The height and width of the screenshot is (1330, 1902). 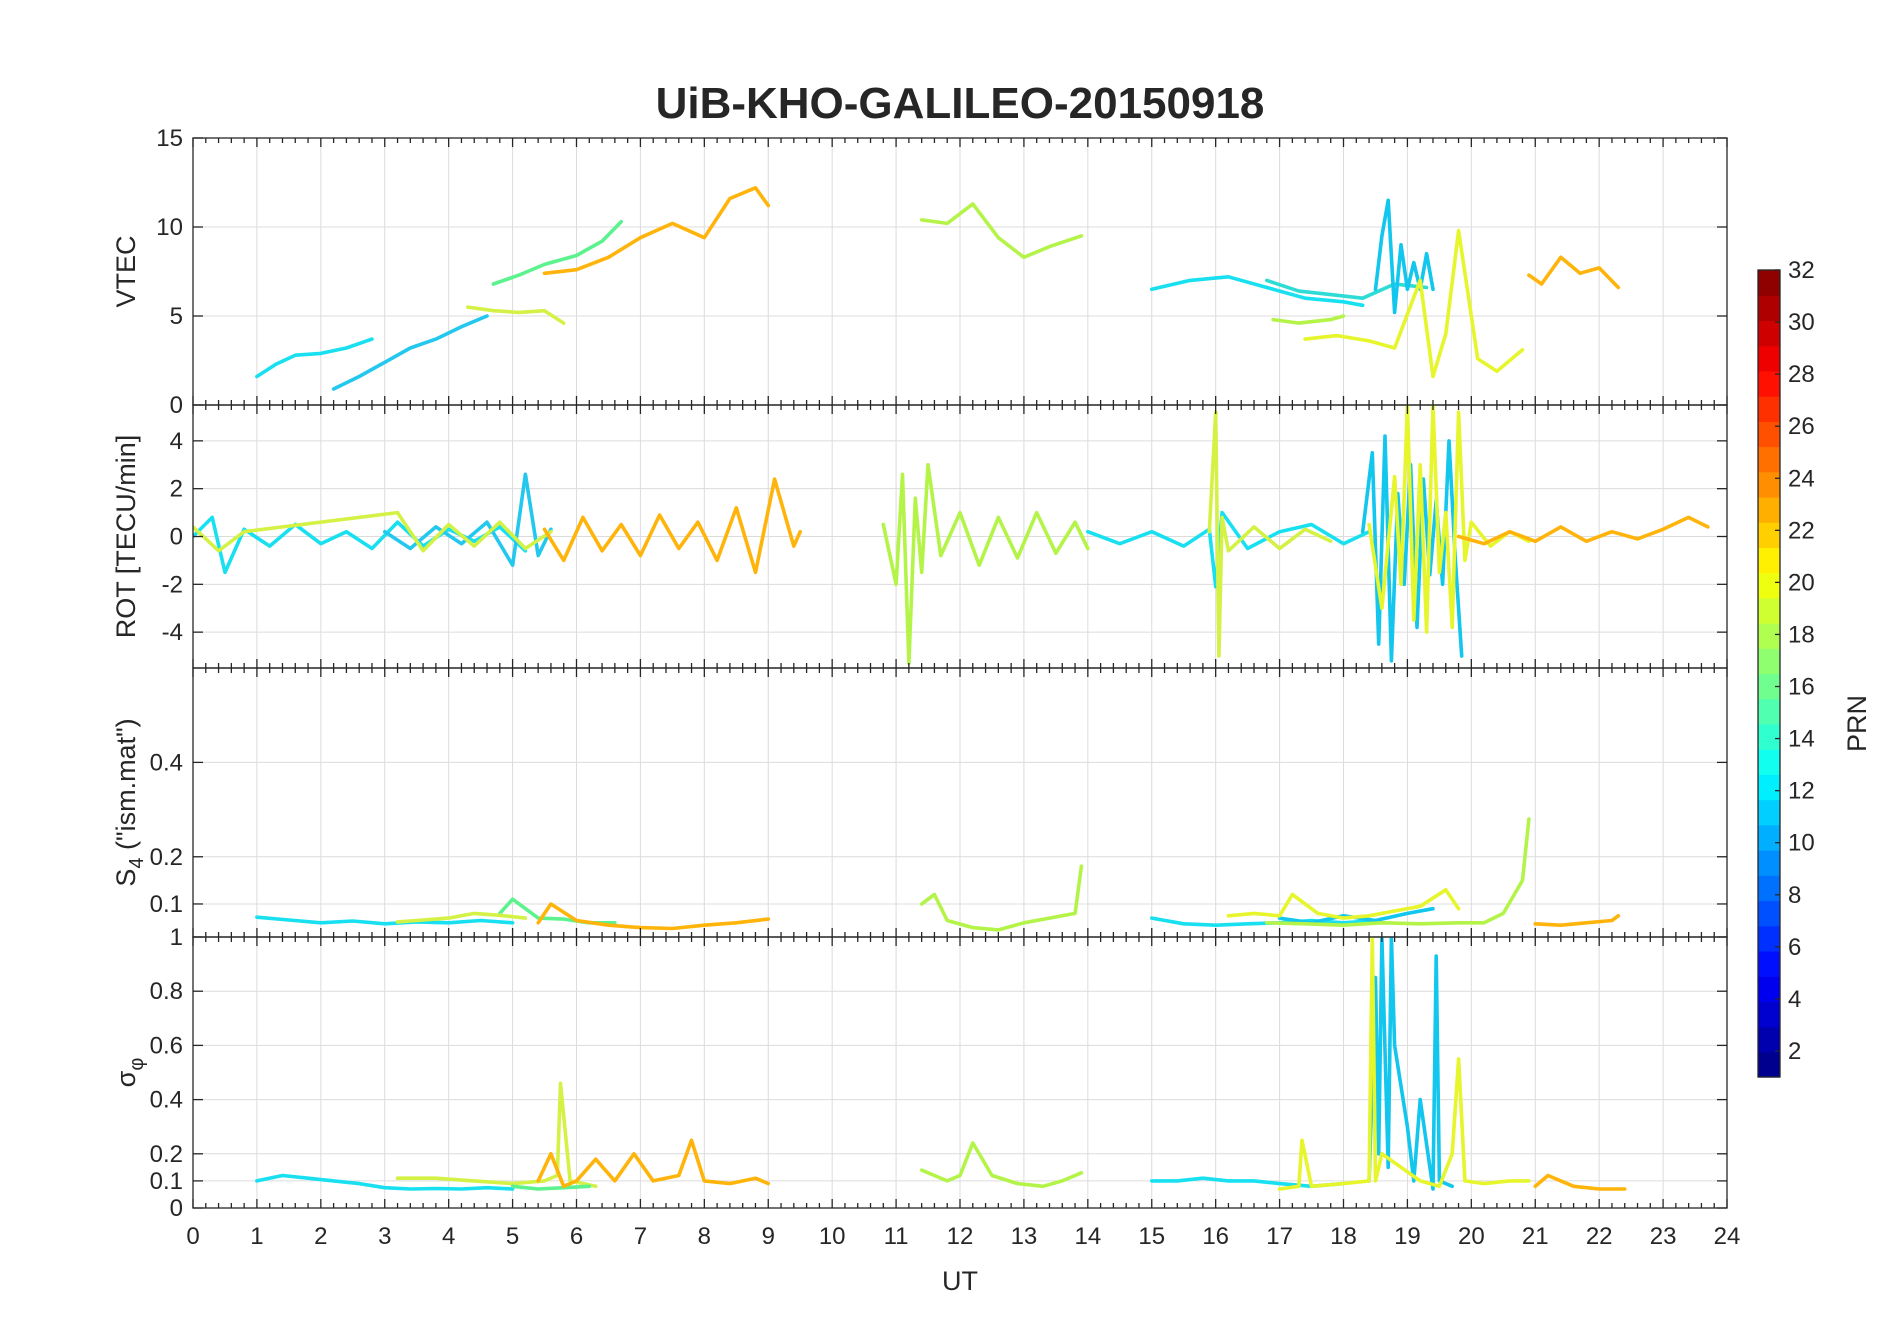 I want to click on y-tick-label: 15, so click(x=169, y=138).